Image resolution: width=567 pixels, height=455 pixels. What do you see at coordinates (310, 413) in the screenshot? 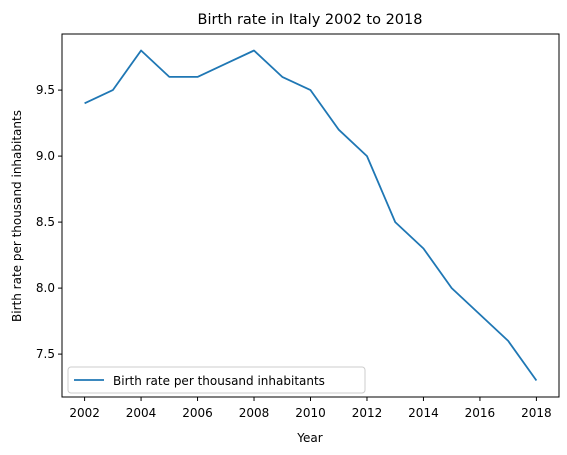
I see `x-tick-label: 2010` at bounding box center [310, 413].